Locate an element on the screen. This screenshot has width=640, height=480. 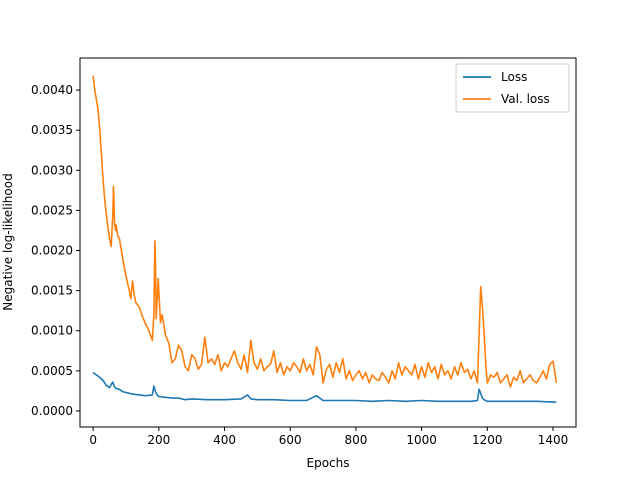
x-tick-label: 400 is located at coordinates (224, 440).